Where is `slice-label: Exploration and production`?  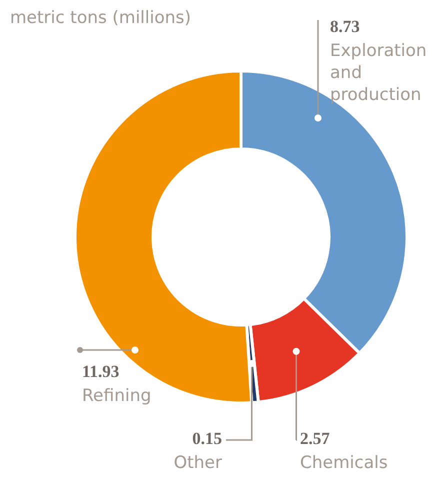 slice-label: Exploration and production is located at coordinates (378, 73).